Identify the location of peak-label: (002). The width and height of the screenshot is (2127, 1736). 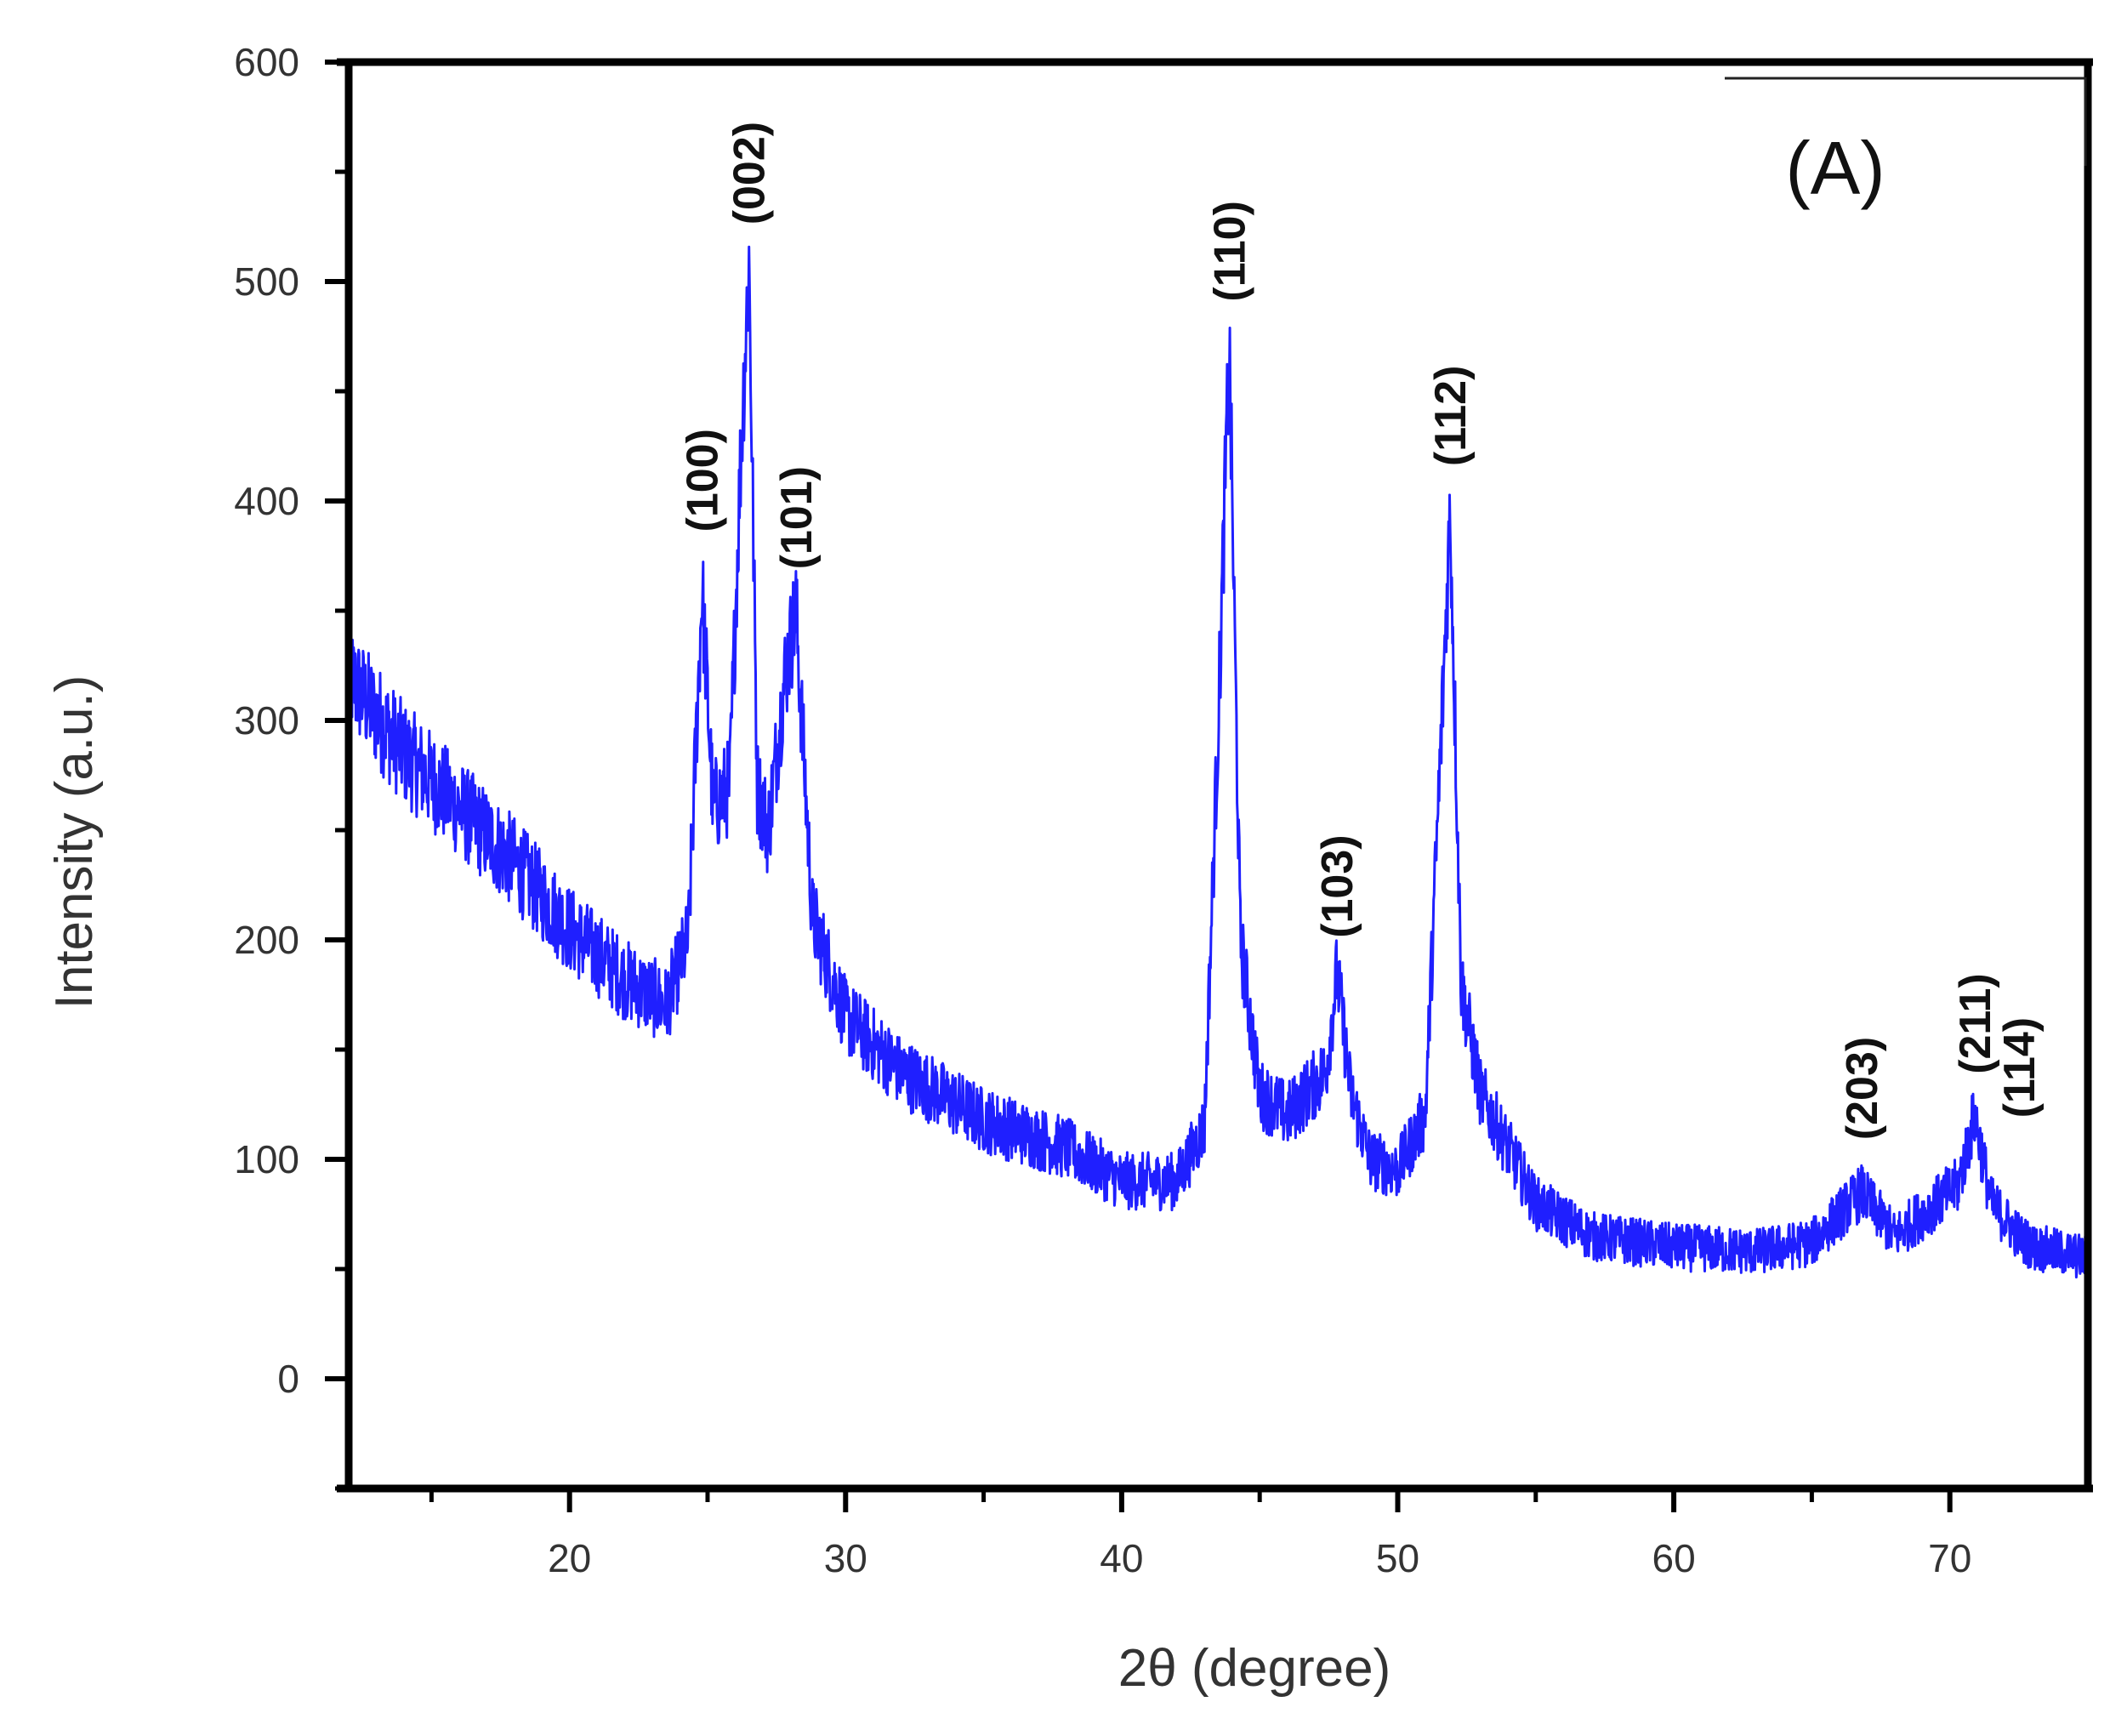
(750, 173).